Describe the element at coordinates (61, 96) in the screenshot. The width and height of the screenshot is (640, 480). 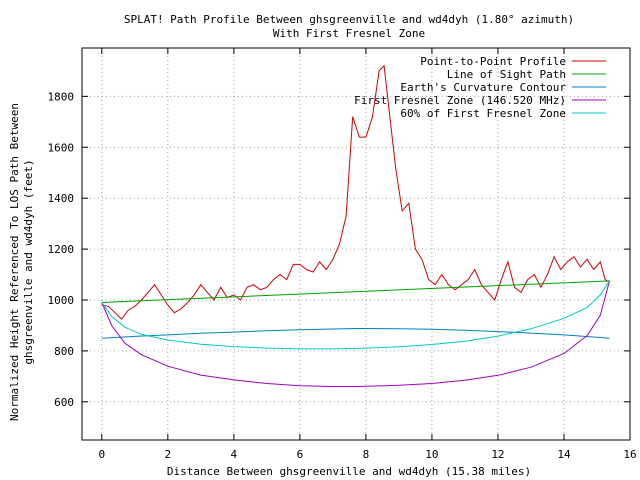
I see `y-tick-label: 1800` at that location.